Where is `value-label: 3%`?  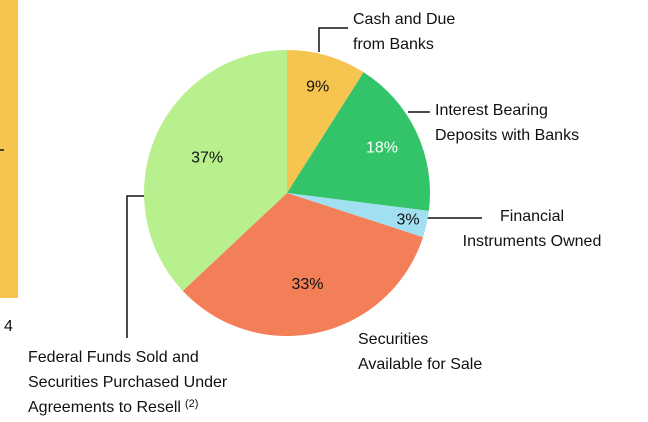
value-label: 3% is located at coordinates (407, 219).